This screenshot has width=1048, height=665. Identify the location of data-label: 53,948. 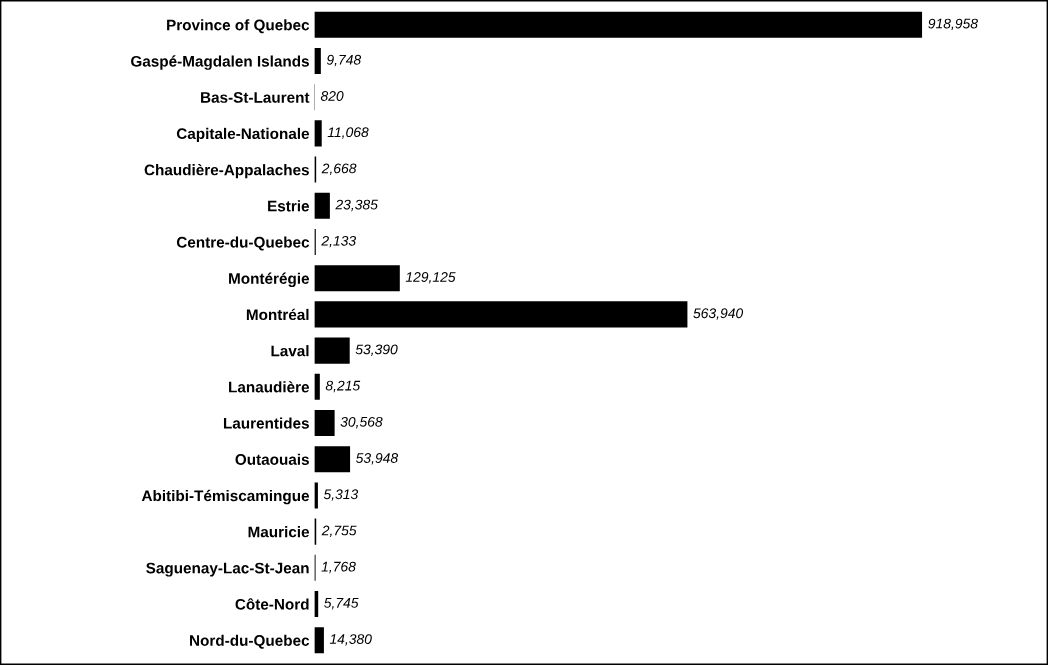
(377, 459).